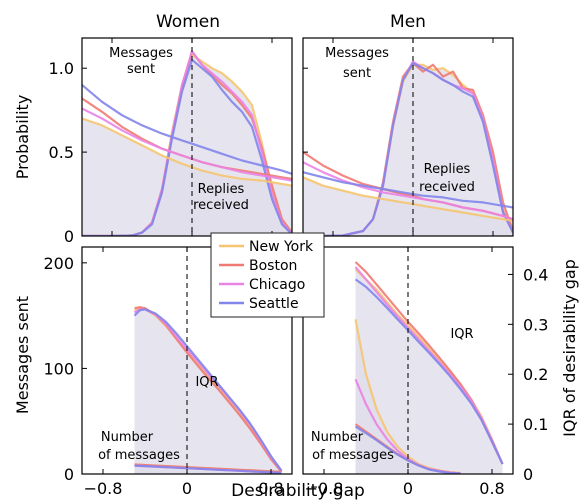 The image size is (581, 502). What do you see at coordinates (139, 455) in the screenshot?
I see `annotation-women-number-2: of messages` at bounding box center [139, 455].